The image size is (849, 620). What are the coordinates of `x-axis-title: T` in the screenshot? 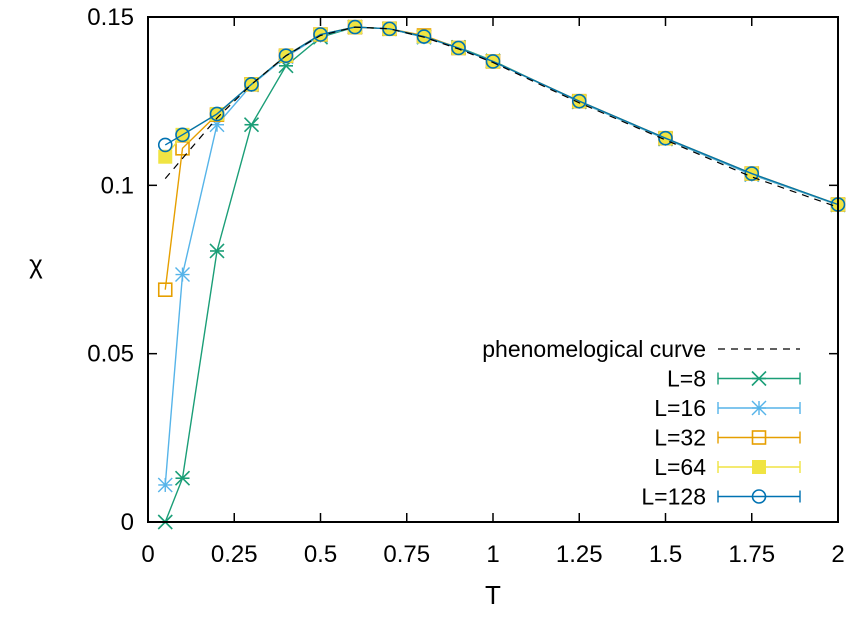 It's located at (493, 595).